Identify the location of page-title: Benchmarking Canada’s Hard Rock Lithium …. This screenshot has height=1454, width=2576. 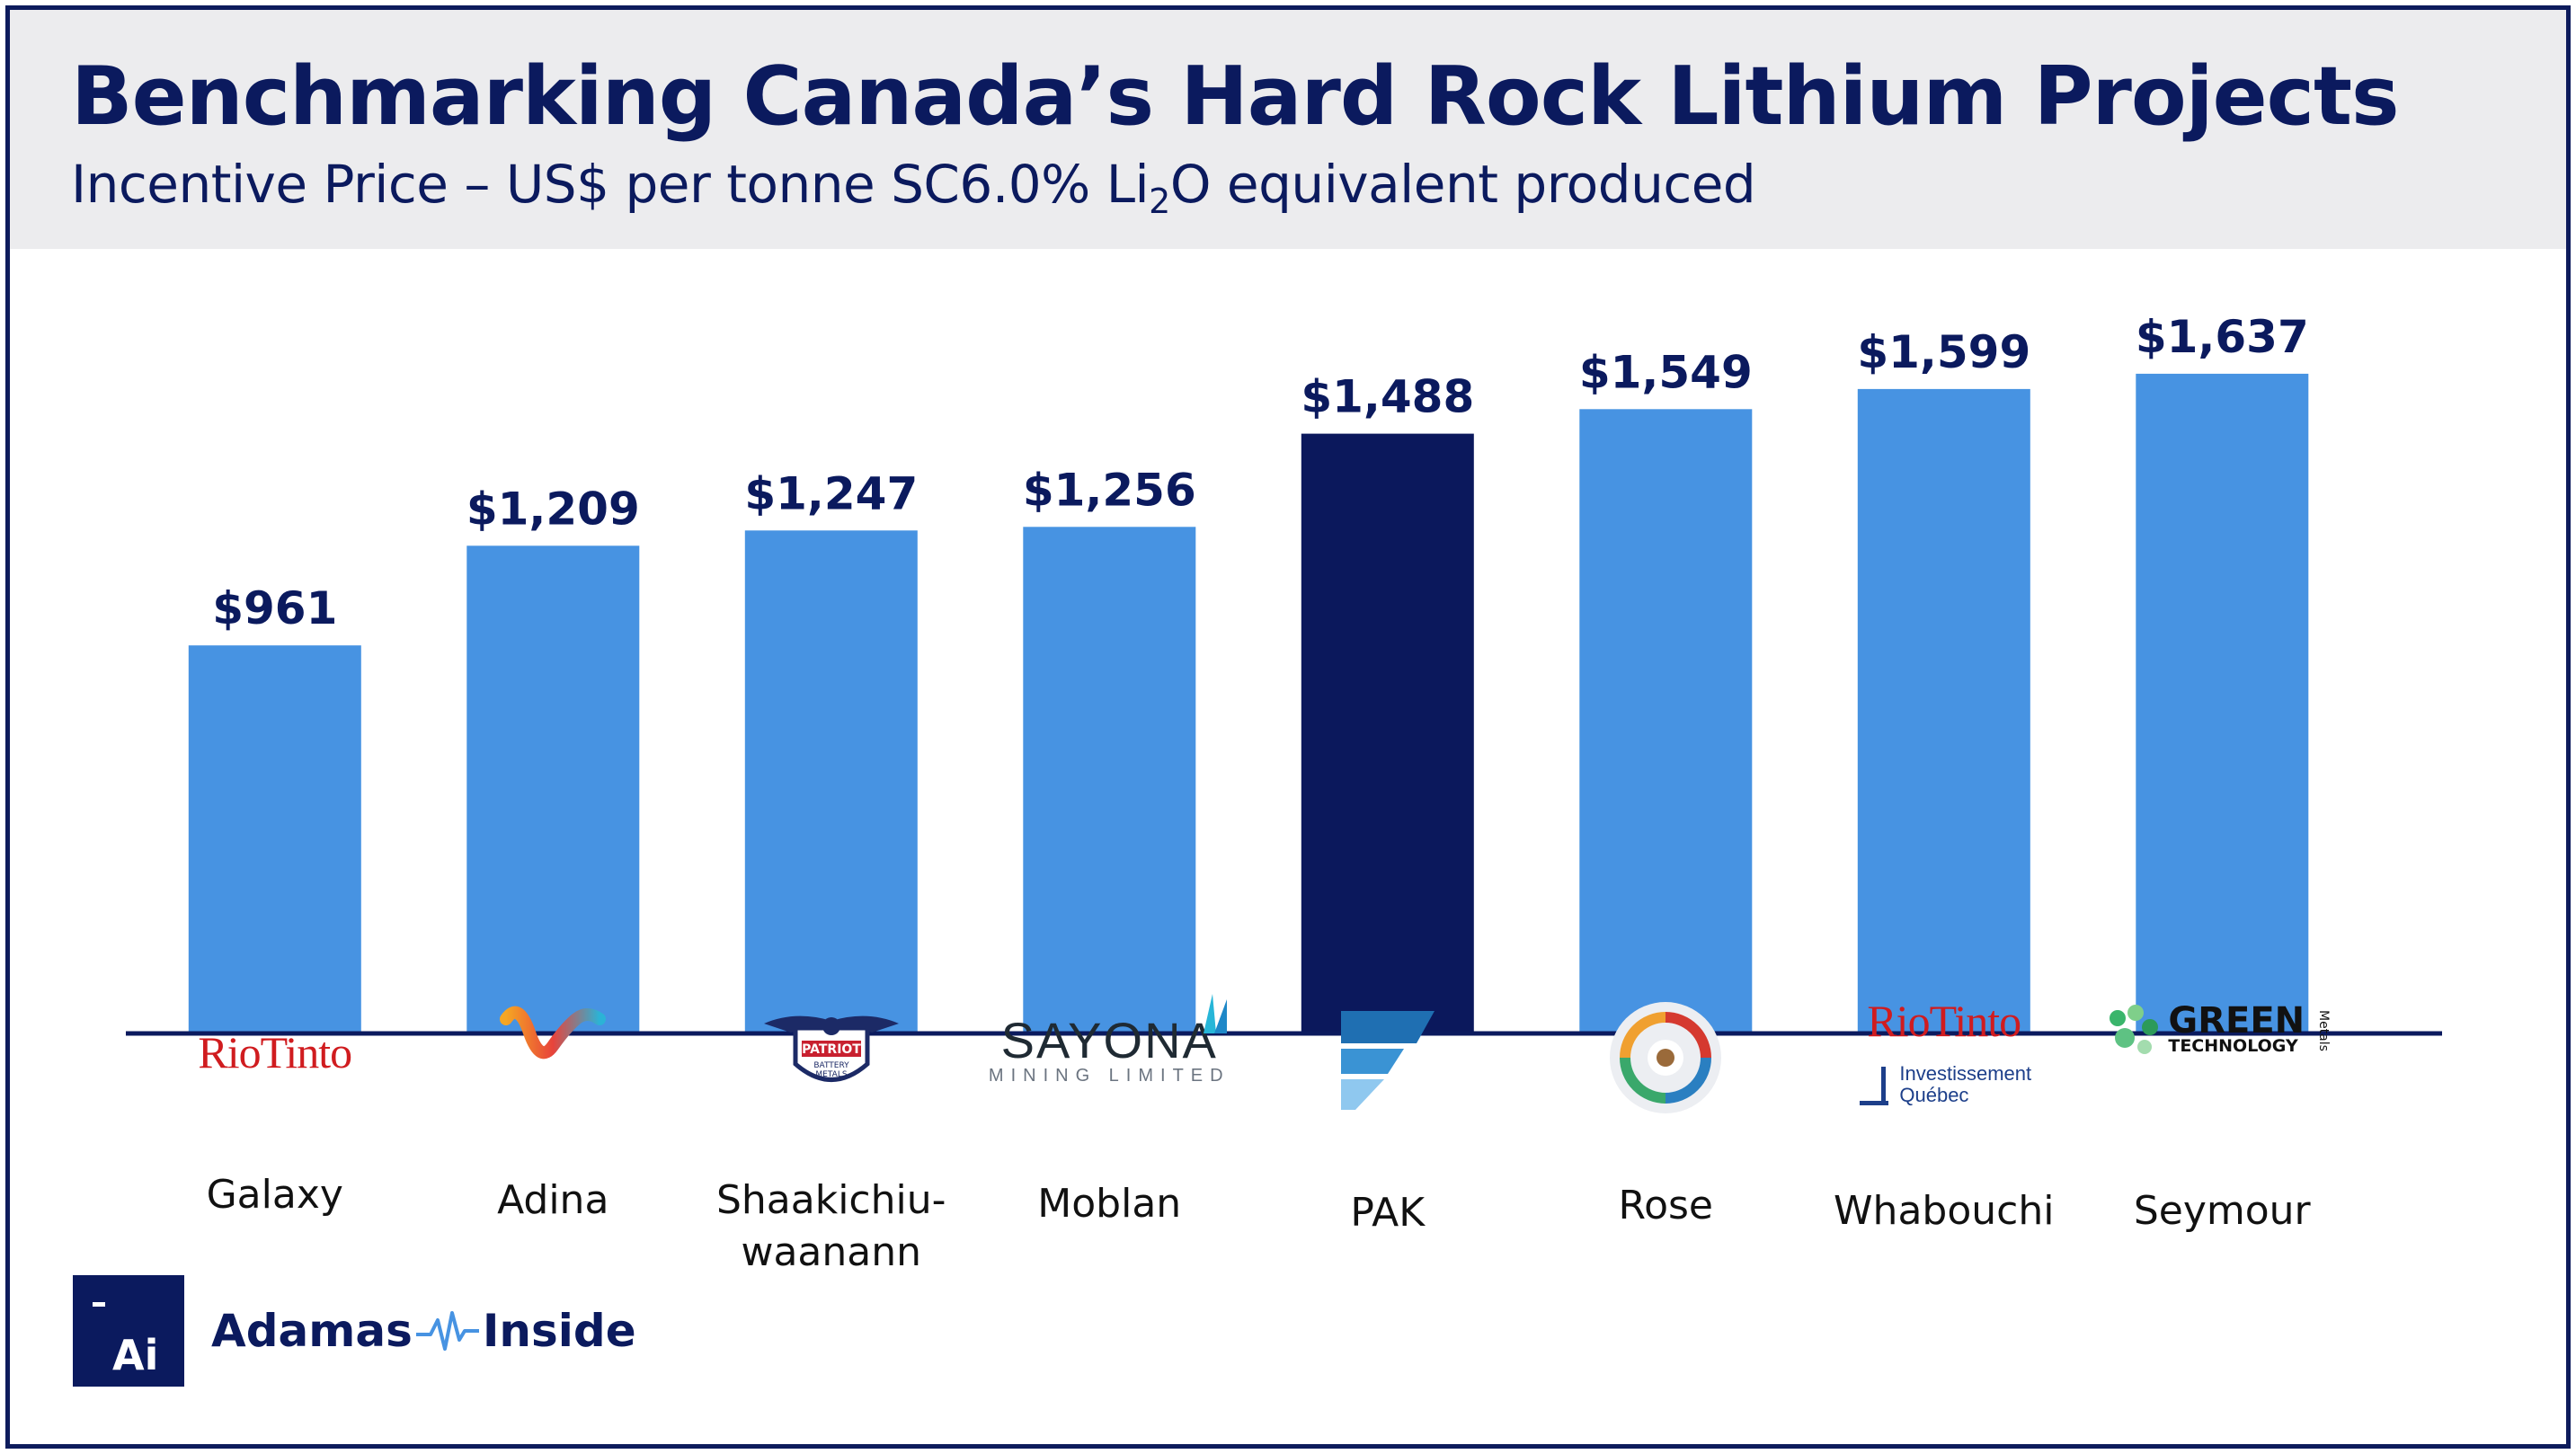
(1235, 96).